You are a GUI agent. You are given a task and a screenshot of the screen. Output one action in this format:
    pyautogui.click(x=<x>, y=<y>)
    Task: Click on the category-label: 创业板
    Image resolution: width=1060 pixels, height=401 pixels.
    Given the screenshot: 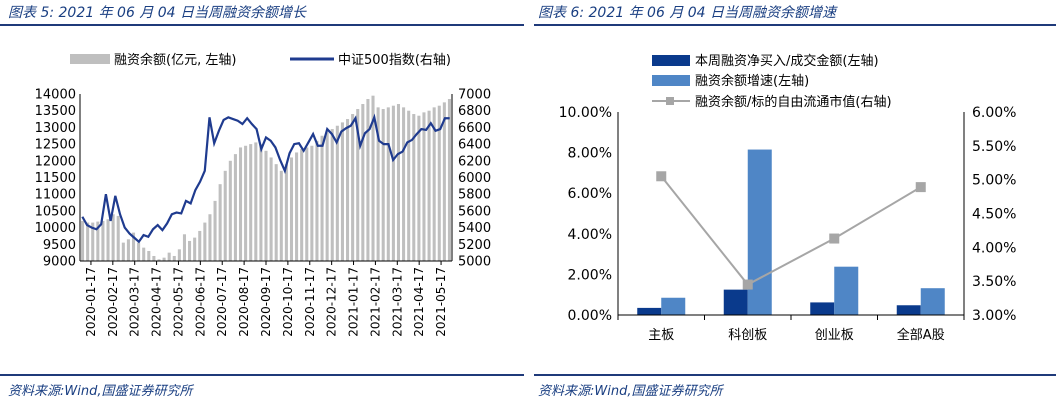 What is the action you would take?
    pyautogui.click(x=834, y=335)
    